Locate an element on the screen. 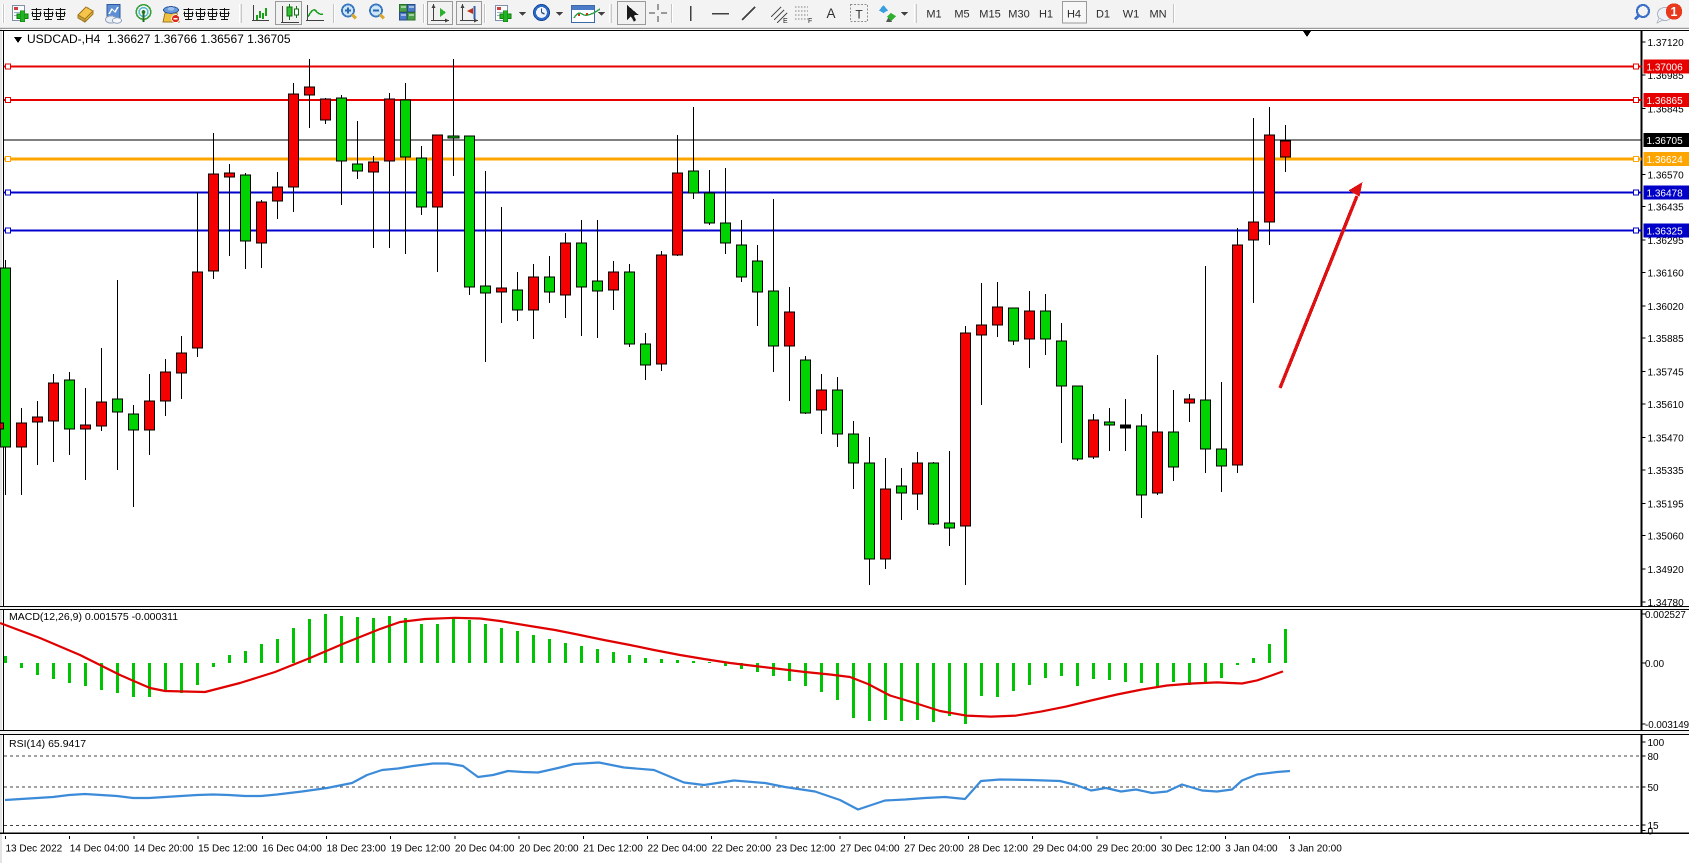 This screenshot has height=863, width=1689. svg-text: 1.36478 is located at coordinates (1665, 194).